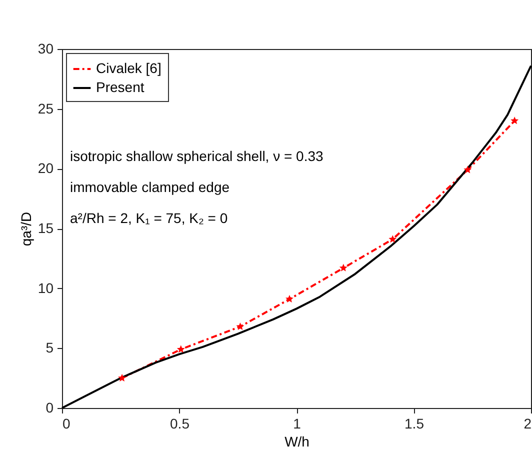 Image resolution: width=532 pixels, height=462 pixels. I want to click on y-tick-label: 20, so click(46, 168).